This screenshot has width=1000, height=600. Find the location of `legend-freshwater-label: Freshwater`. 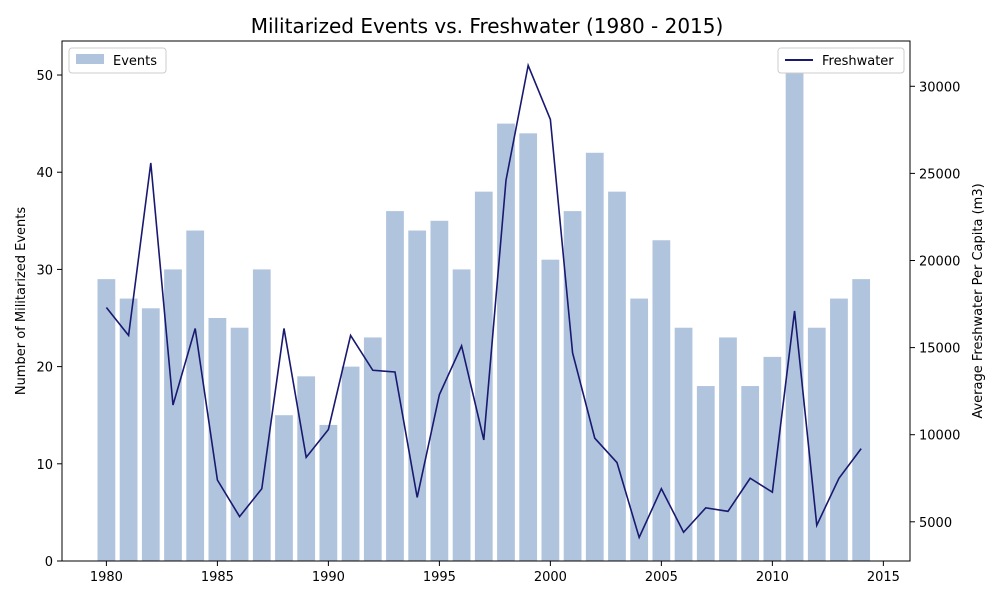

legend-freshwater-label: Freshwater is located at coordinates (858, 61).